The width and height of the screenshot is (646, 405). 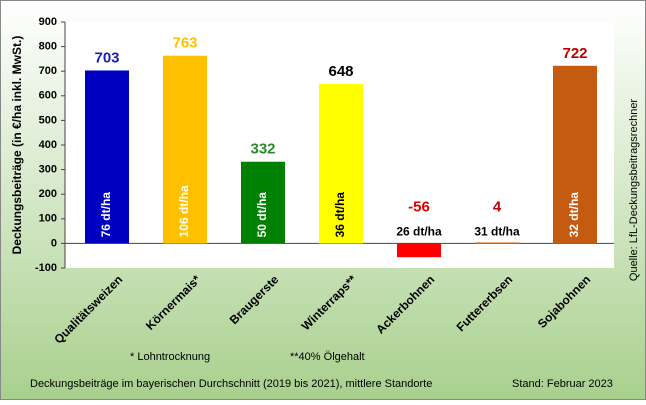 I want to click on y-axis-label: Deckungsbeiträge (in €/ha inkl. MwSt.), so click(x=17, y=145).